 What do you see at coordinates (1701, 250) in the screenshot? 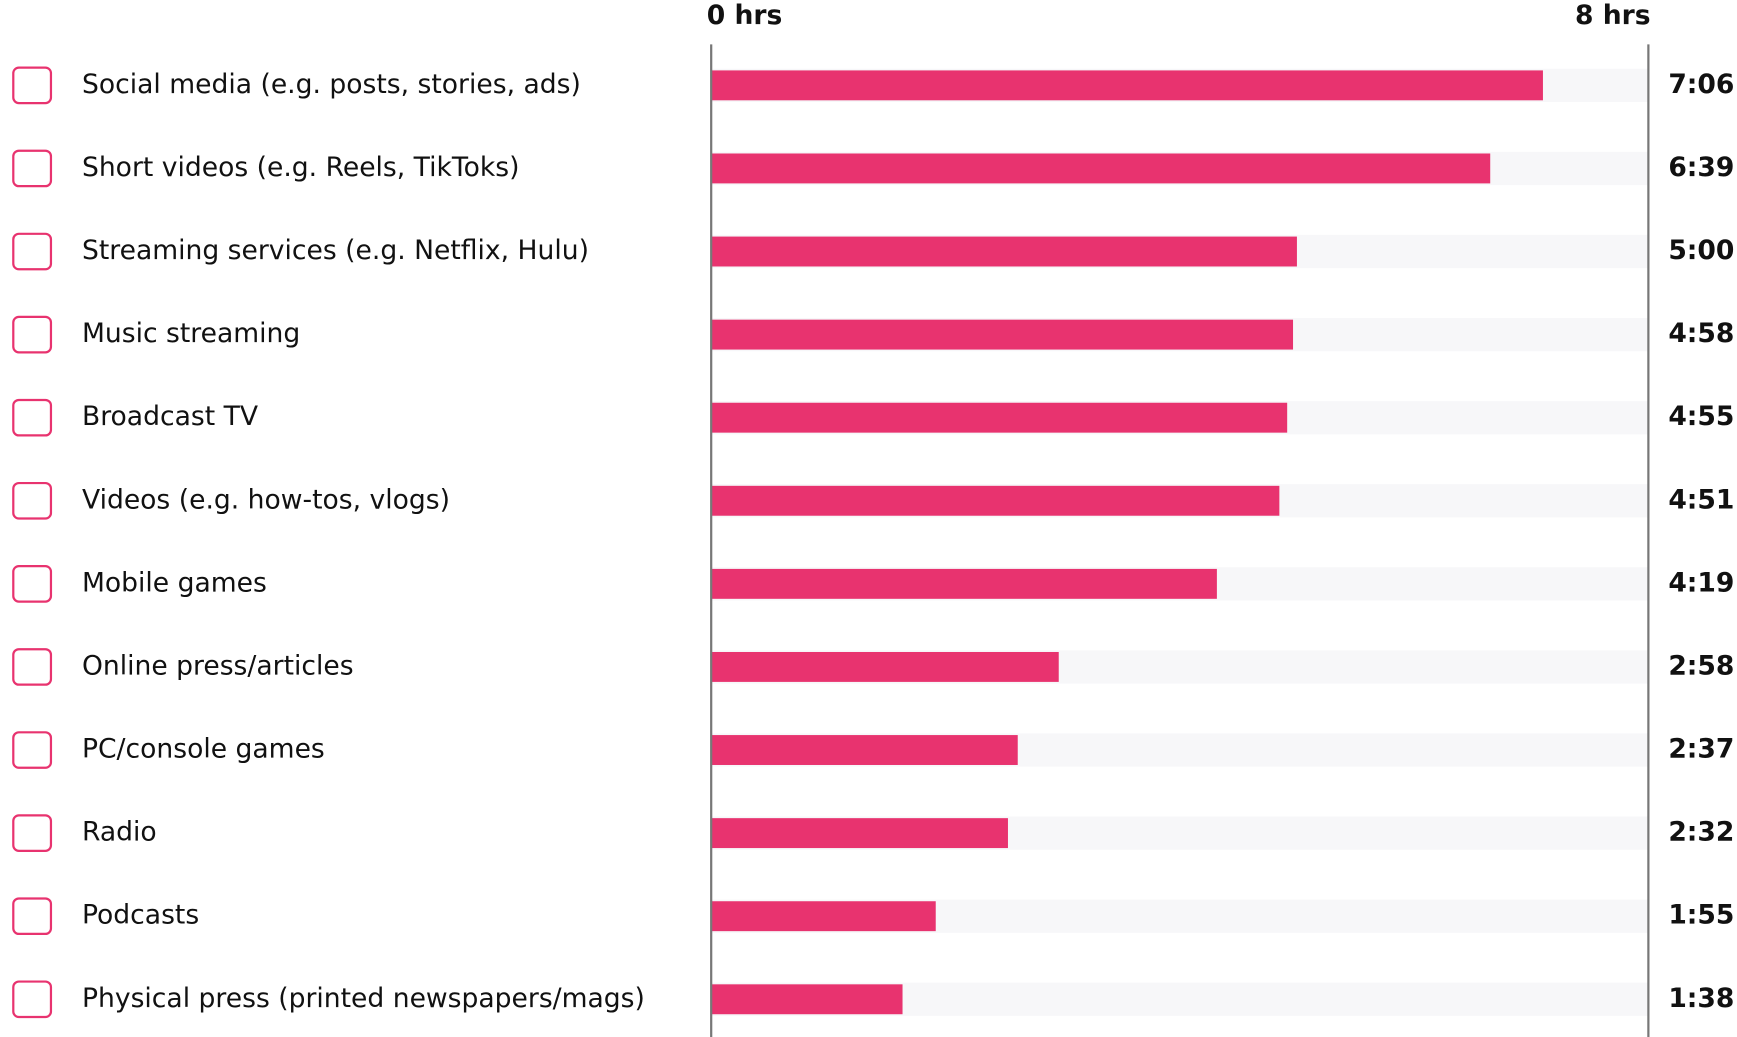
I see `value-label: 5:00` at bounding box center [1701, 250].